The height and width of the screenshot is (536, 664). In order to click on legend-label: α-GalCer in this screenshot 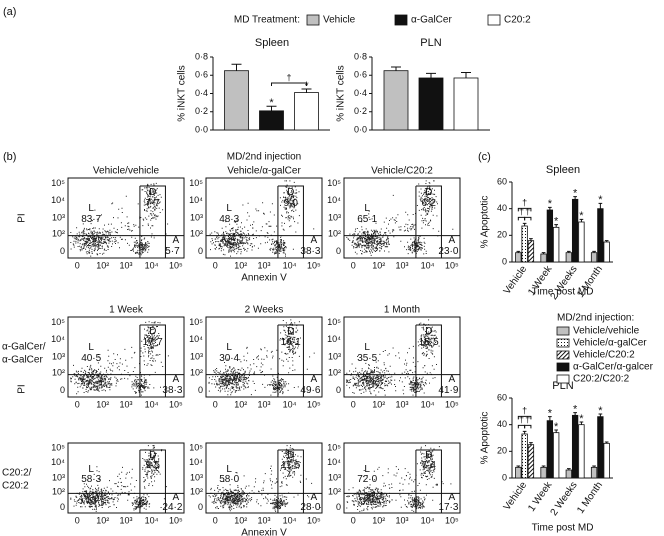, I will do `click(431, 20)`.